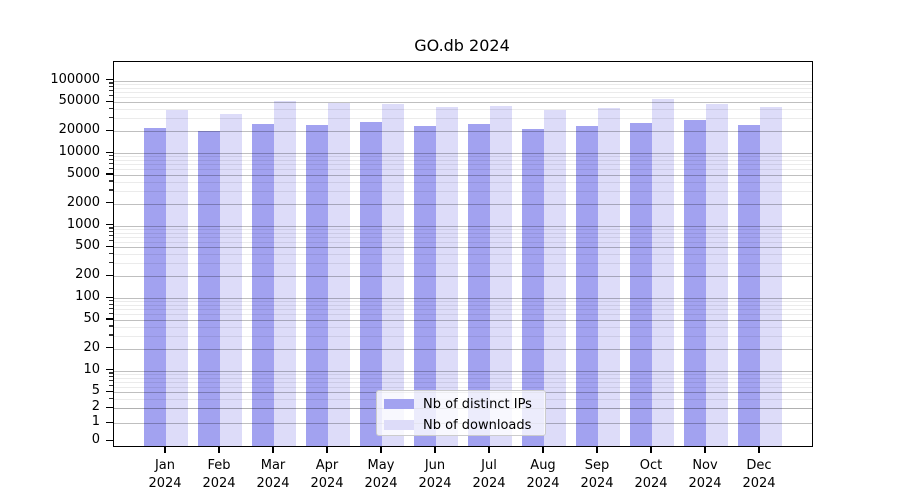 The image size is (900, 500). What do you see at coordinates (91, 347) in the screenshot?
I see `y-tick-label: 20` at bounding box center [91, 347].